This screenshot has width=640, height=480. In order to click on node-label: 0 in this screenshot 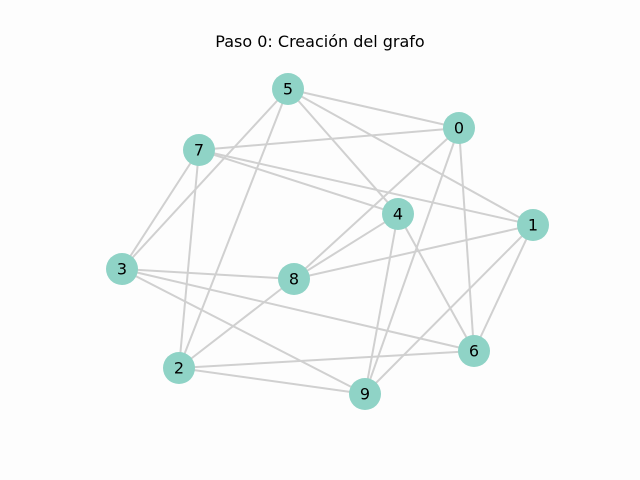, I will do `click(459, 128)`.